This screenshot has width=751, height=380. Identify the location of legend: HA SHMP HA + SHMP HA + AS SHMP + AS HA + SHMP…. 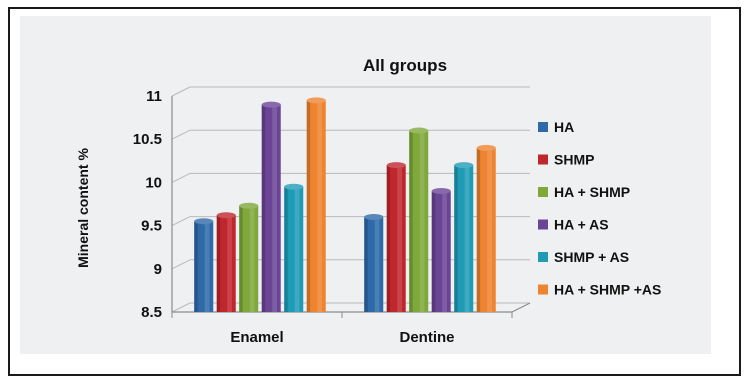
(599, 208).